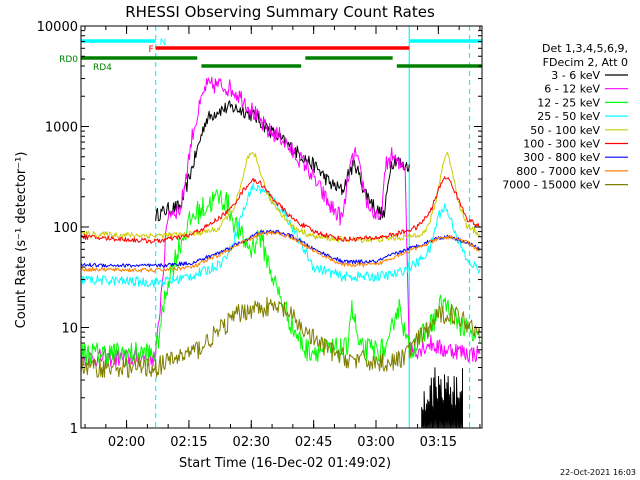 Image resolution: width=640 pixels, height=480 pixels. I want to click on x-tick-label: 03:15, so click(438, 442).